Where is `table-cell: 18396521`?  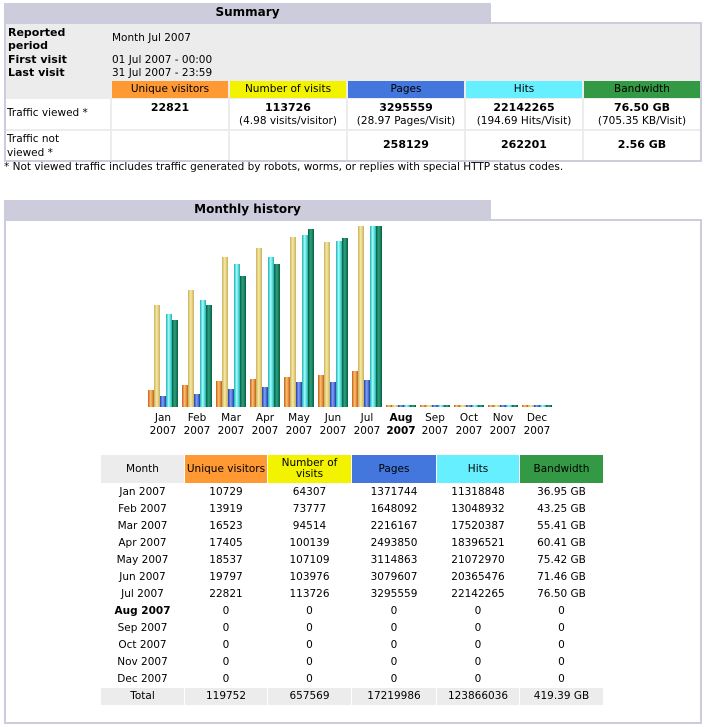 table-cell: 18396521 is located at coordinates (478, 543).